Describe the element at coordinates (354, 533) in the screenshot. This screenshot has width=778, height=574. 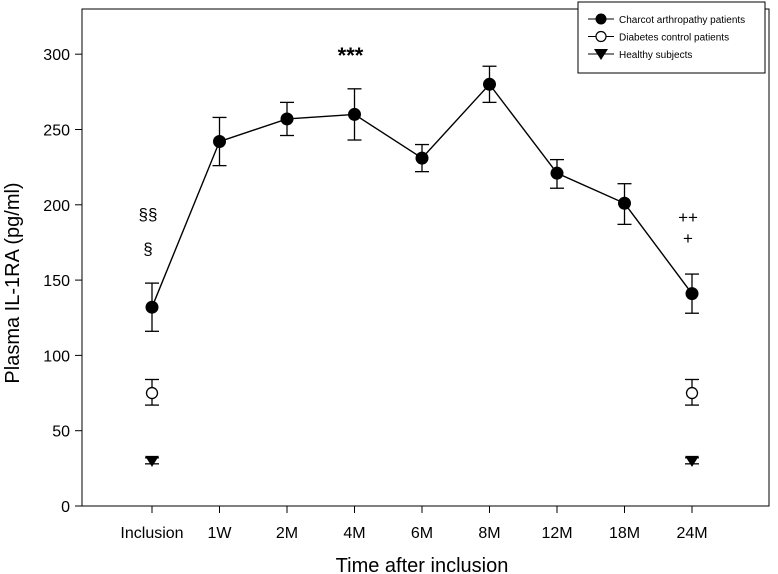
I see `x-tick-label: 4M` at that location.